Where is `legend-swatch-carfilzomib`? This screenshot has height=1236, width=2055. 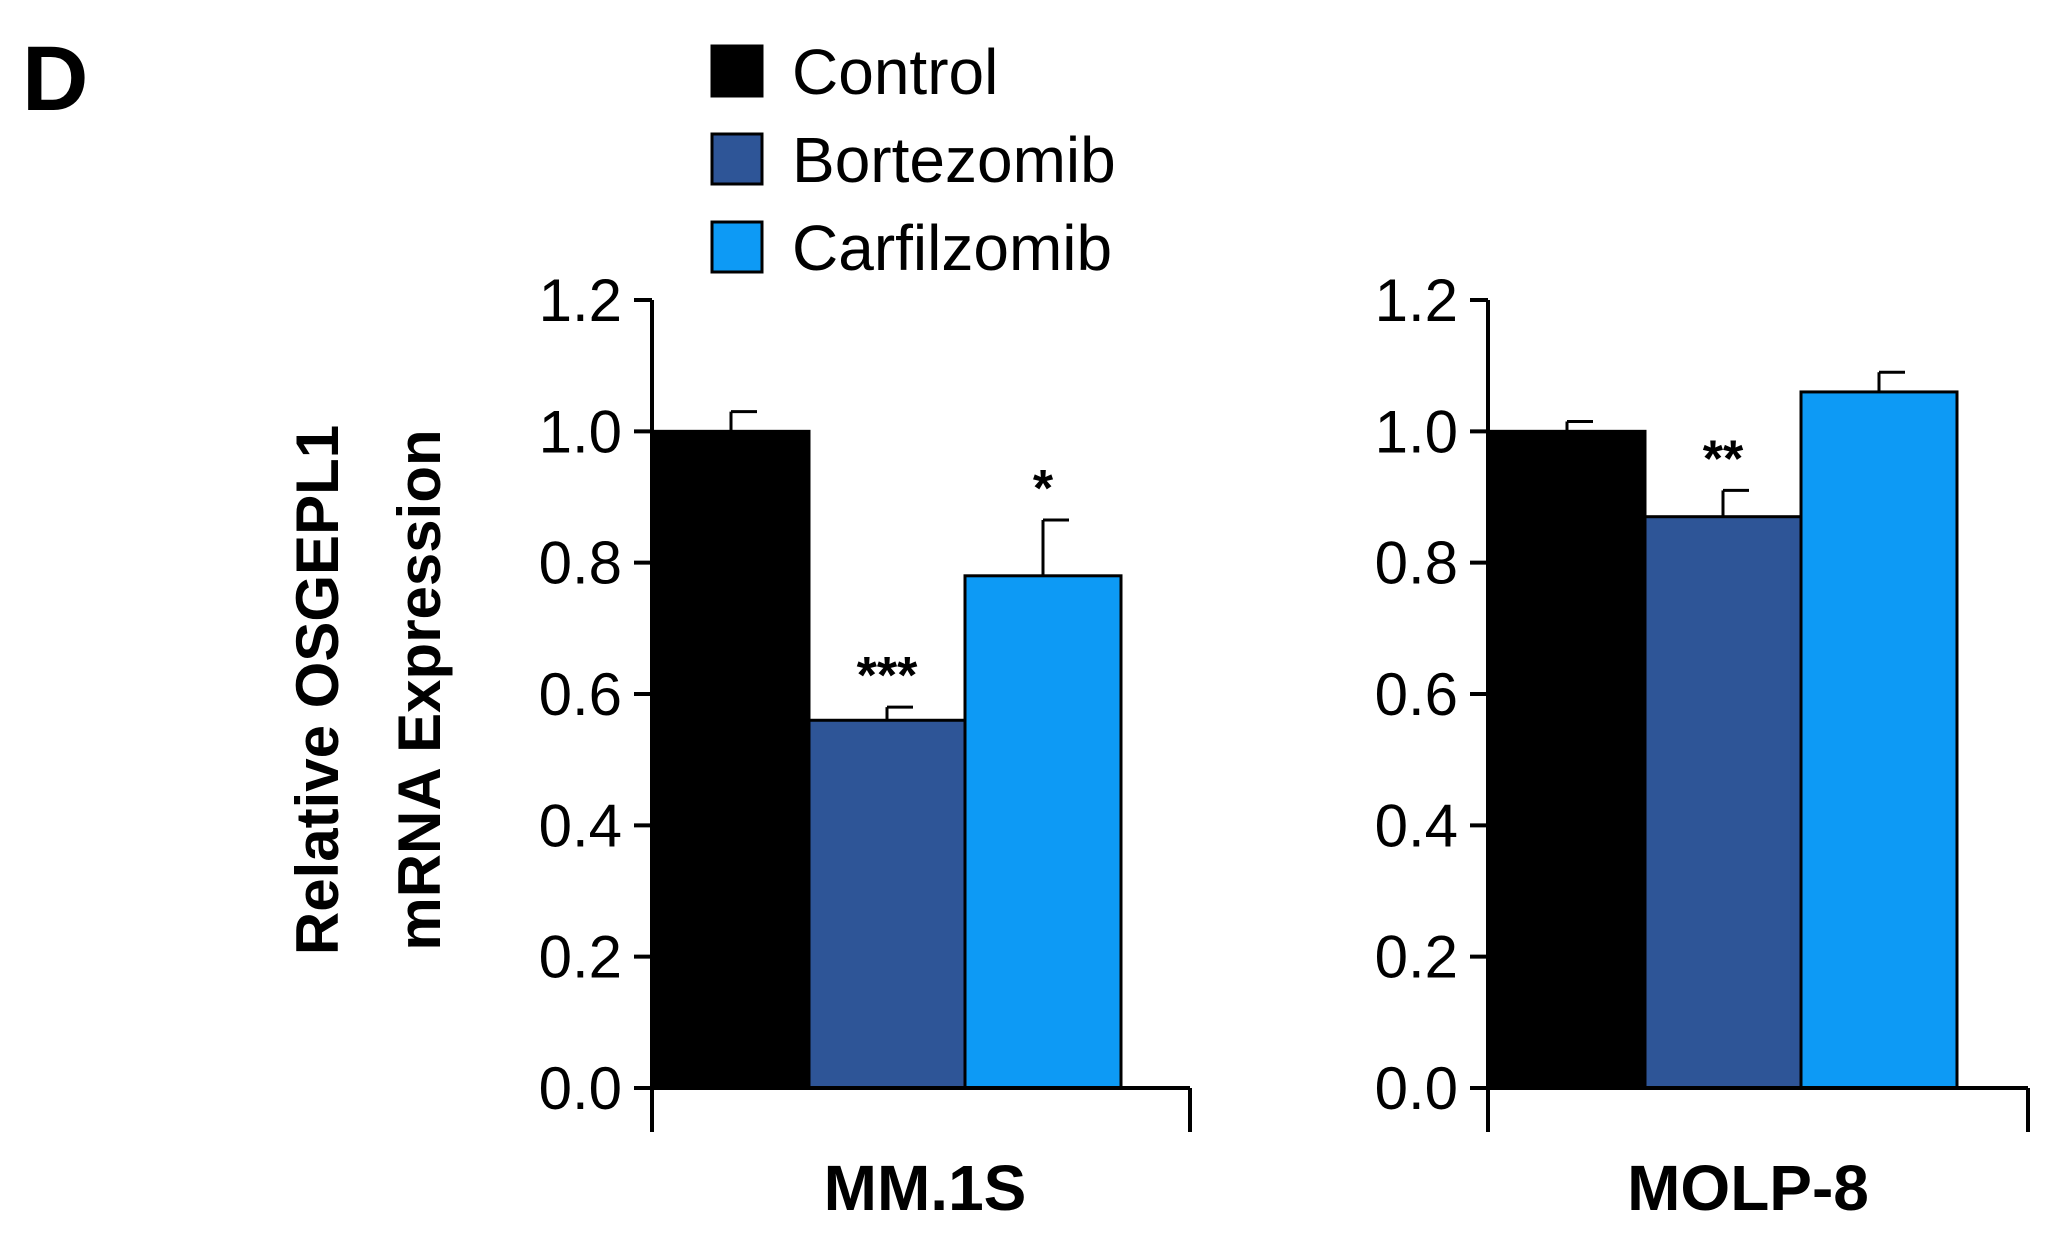 legend-swatch-carfilzomib is located at coordinates (737, 247).